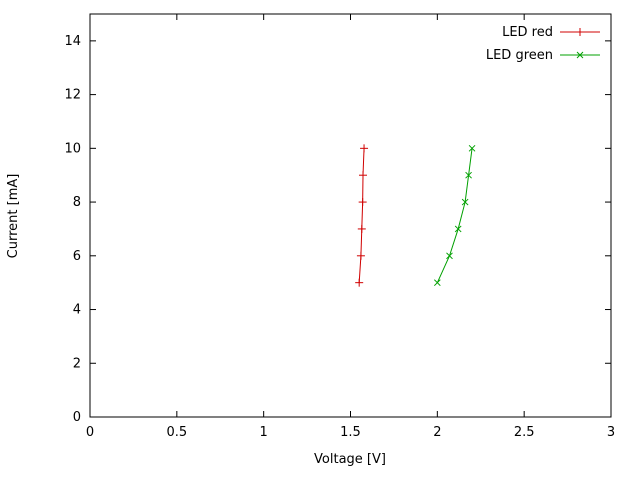 This screenshot has width=640, height=484. I want to click on y-tick-label: 4, so click(77, 310).